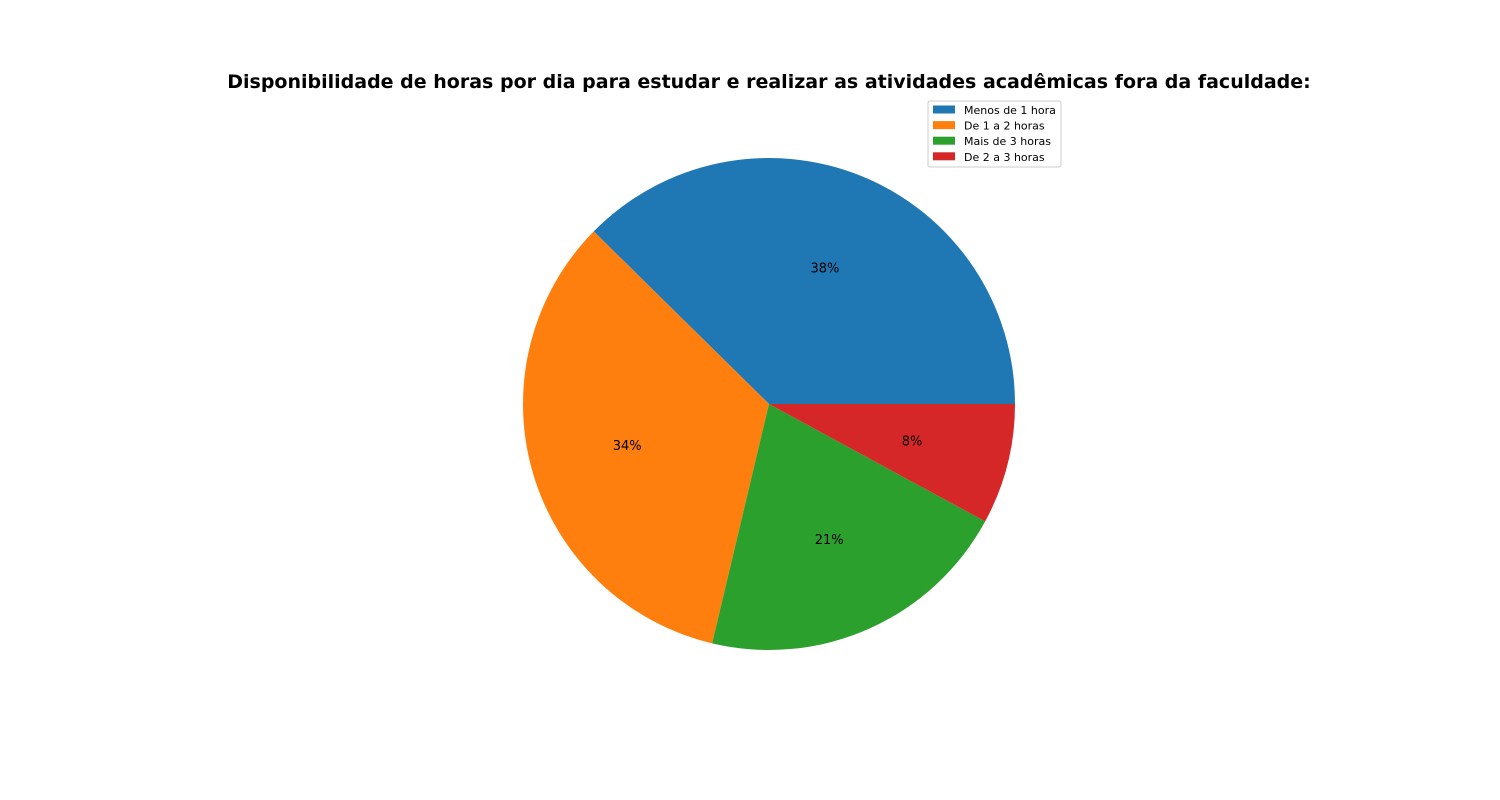  What do you see at coordinates (1007, 141) in the screenshot?
I see `legend-label: Mais de 3 horas` at bounding box center [1007, 141].